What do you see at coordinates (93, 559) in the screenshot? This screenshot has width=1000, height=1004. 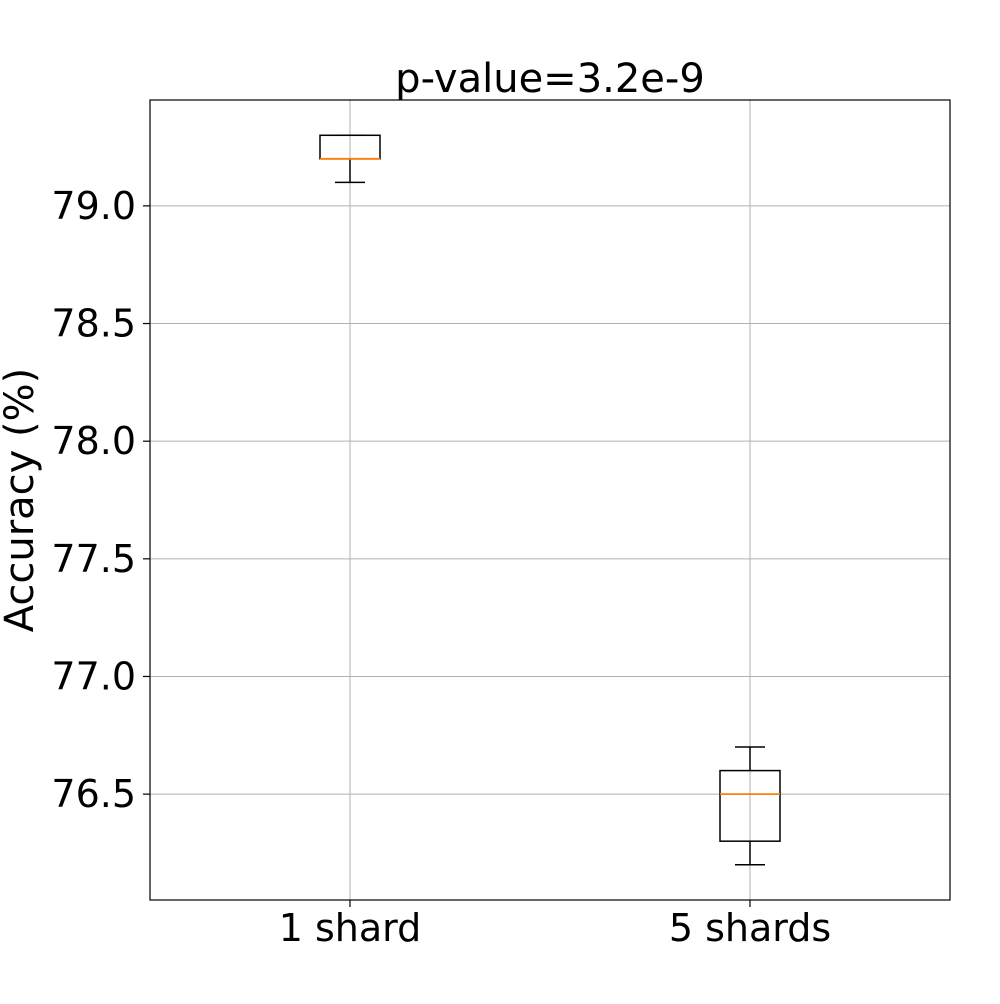 I see `y-tick-label: 77.5` at bounding box center [93, 559].